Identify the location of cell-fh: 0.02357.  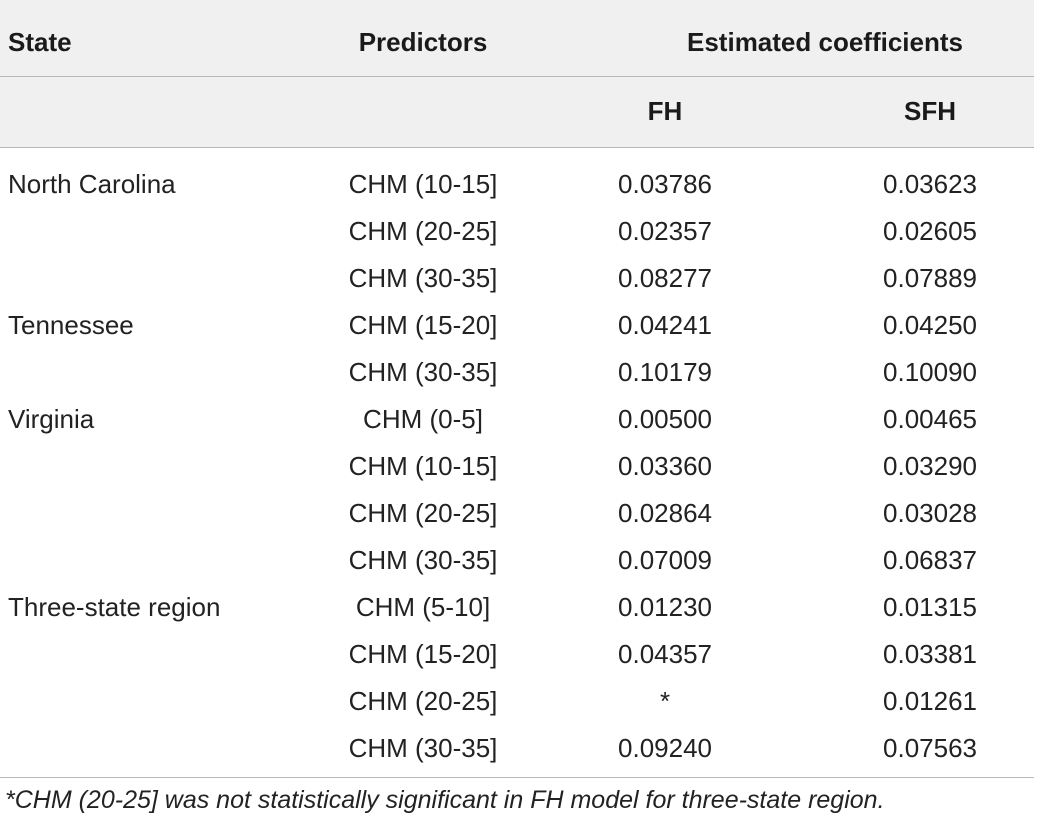
(665, 231).